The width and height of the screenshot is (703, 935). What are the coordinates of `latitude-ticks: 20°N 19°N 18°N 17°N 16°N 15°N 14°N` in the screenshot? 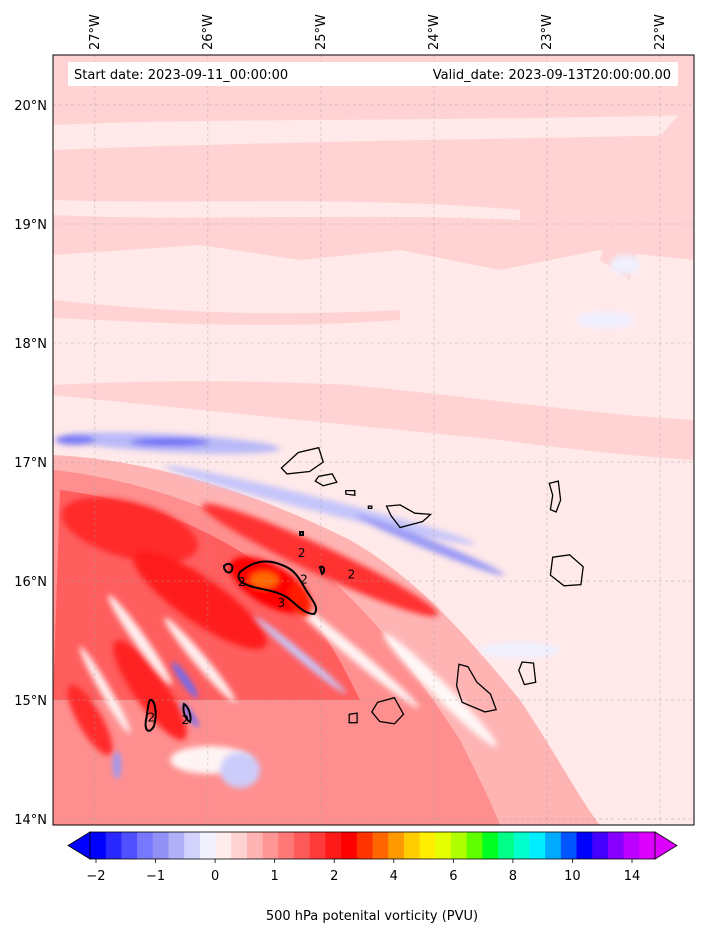 It's located at (30, 463).